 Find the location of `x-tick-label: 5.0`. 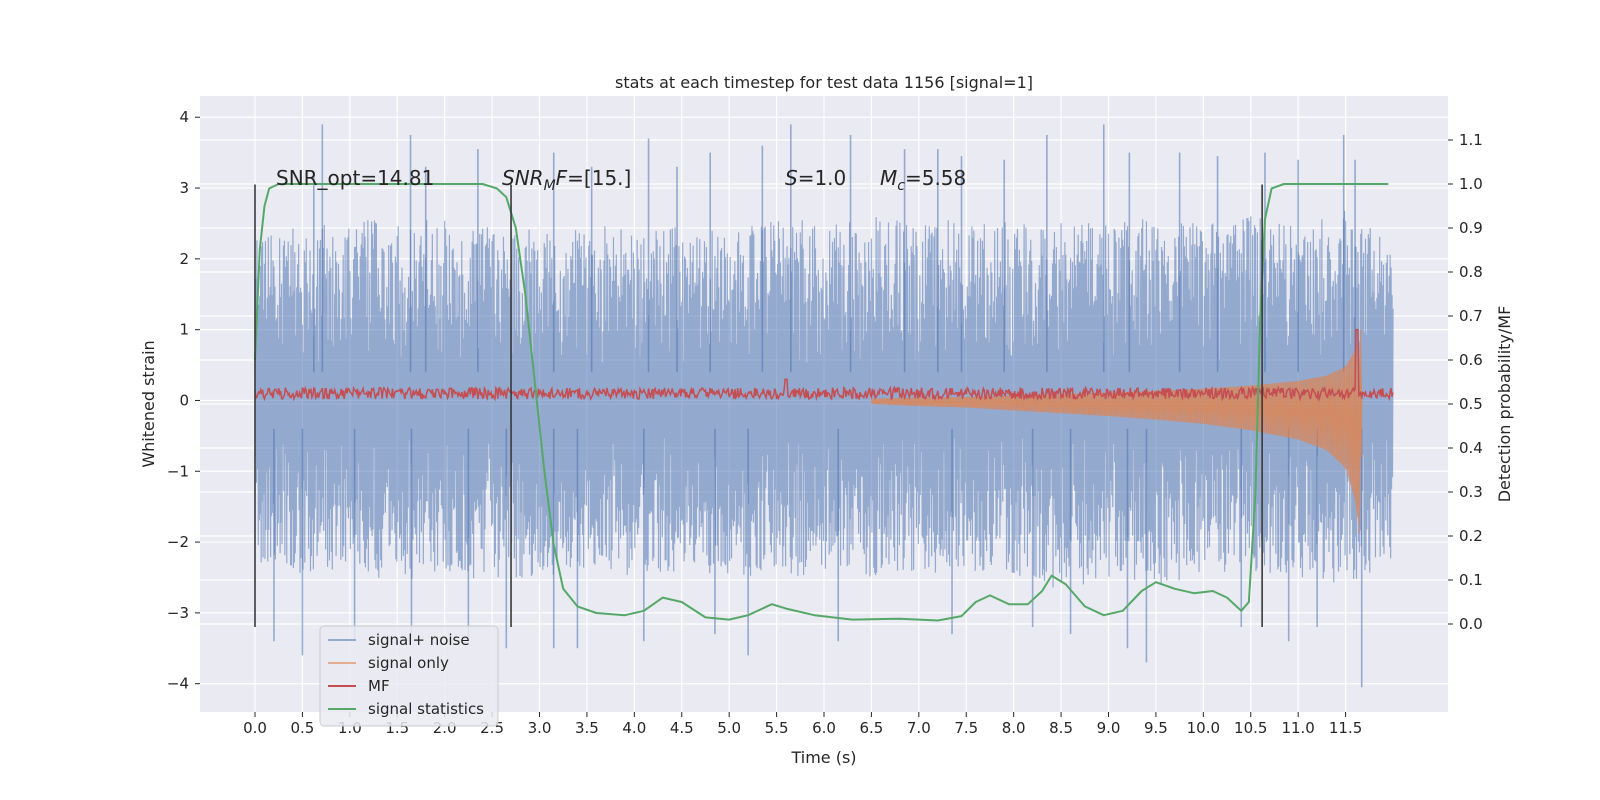

x-tick-label: 5.0 is located at coordinates (729, 728).